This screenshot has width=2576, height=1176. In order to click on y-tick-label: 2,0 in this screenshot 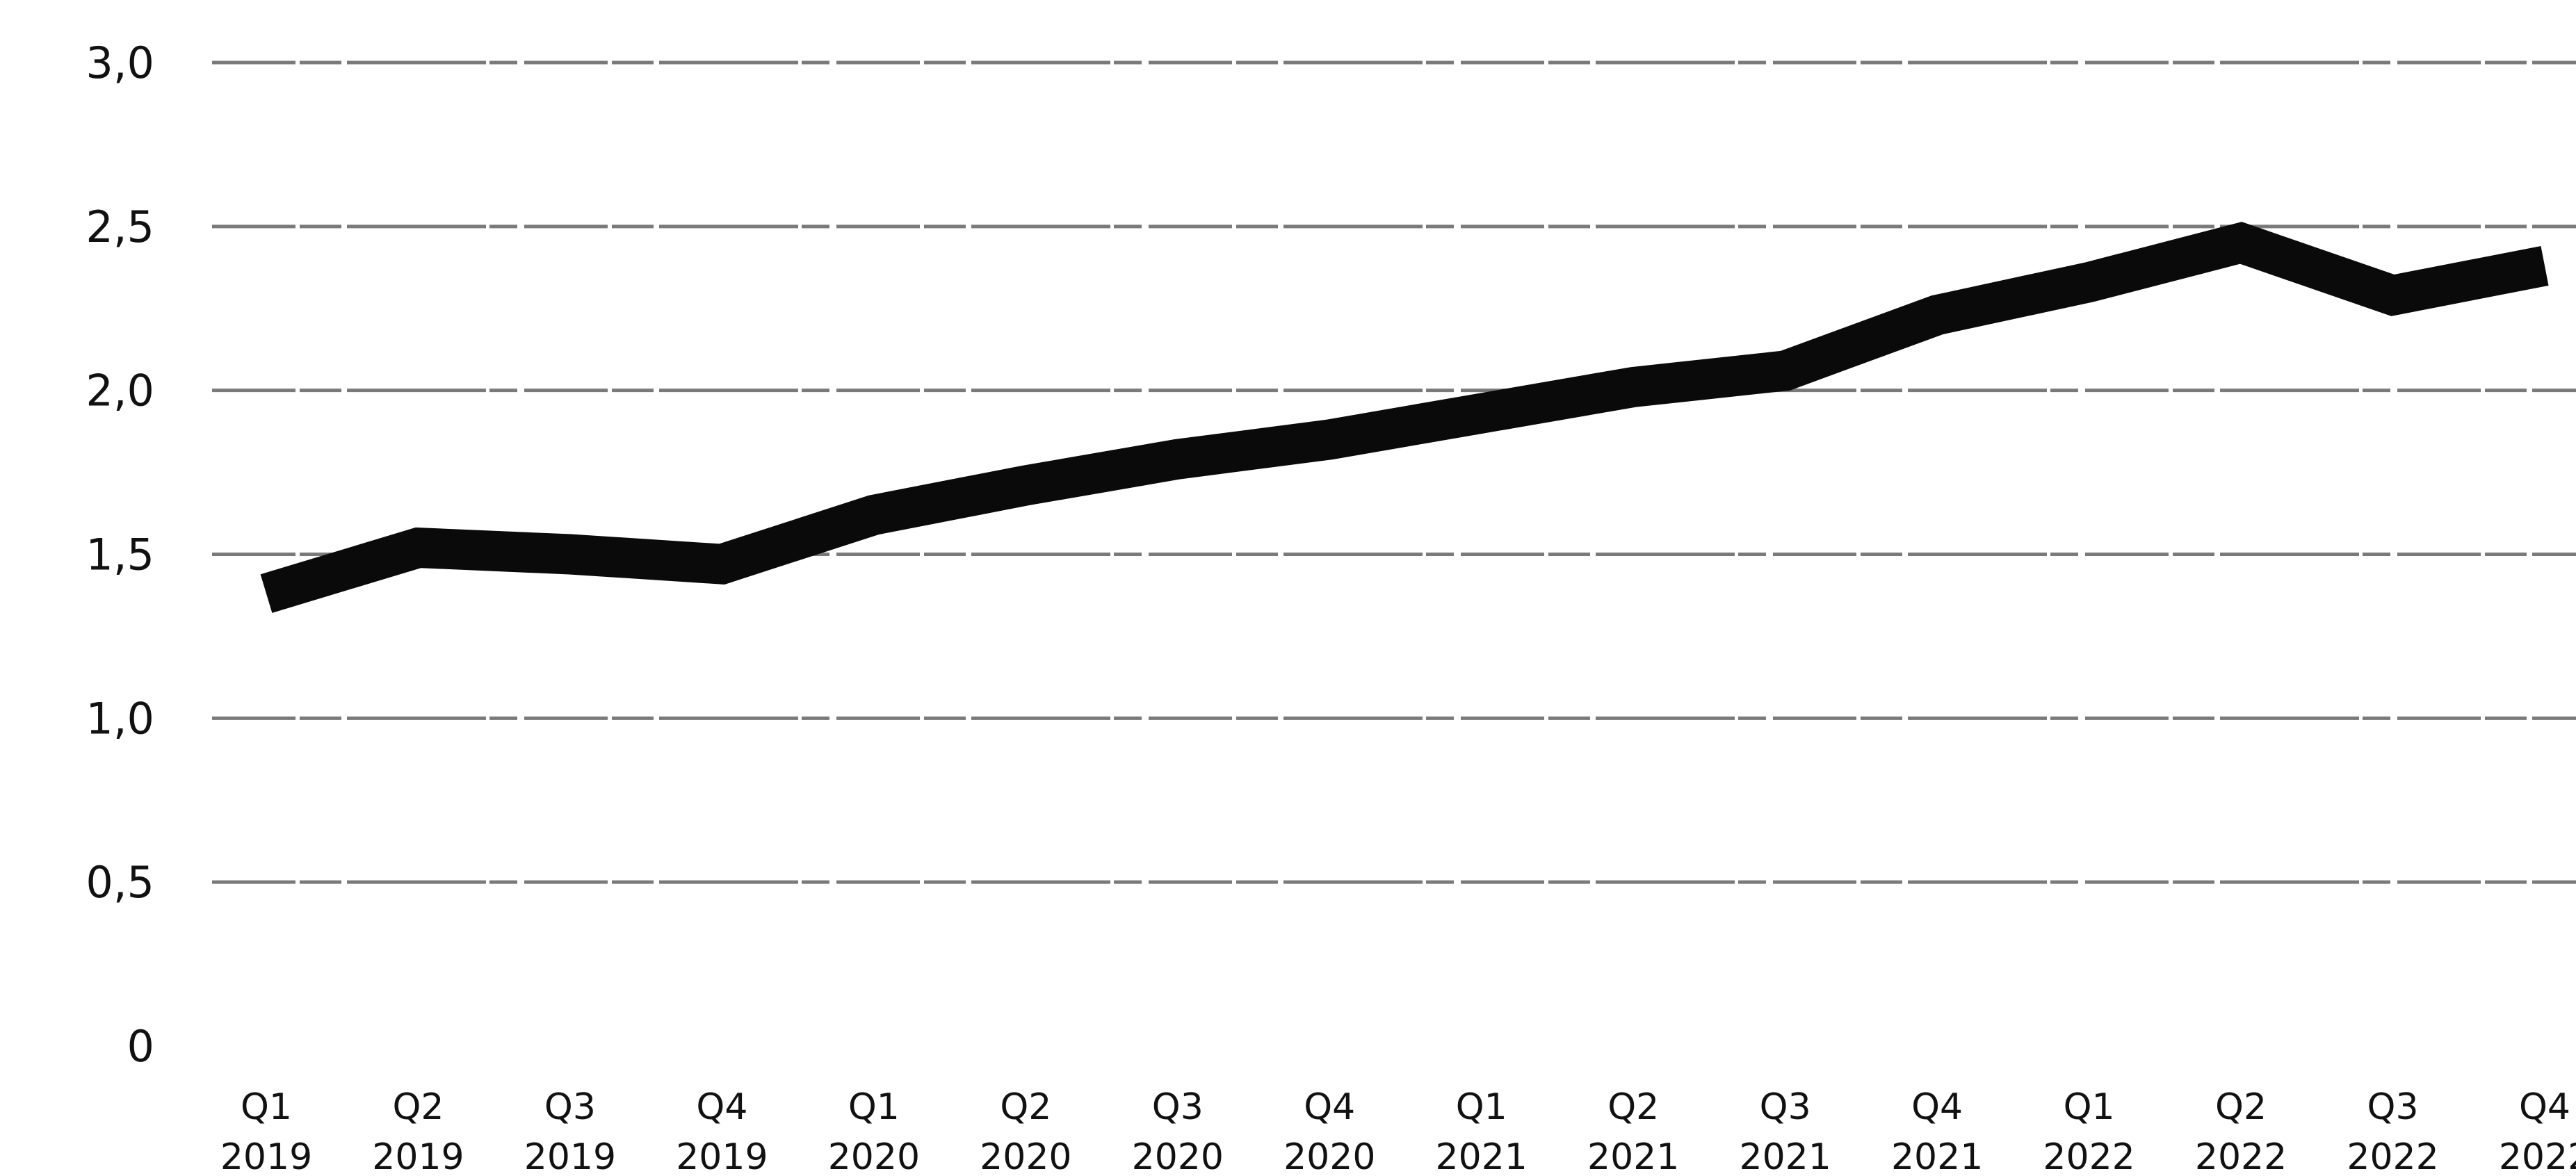, I will do `click(120, 391)`.